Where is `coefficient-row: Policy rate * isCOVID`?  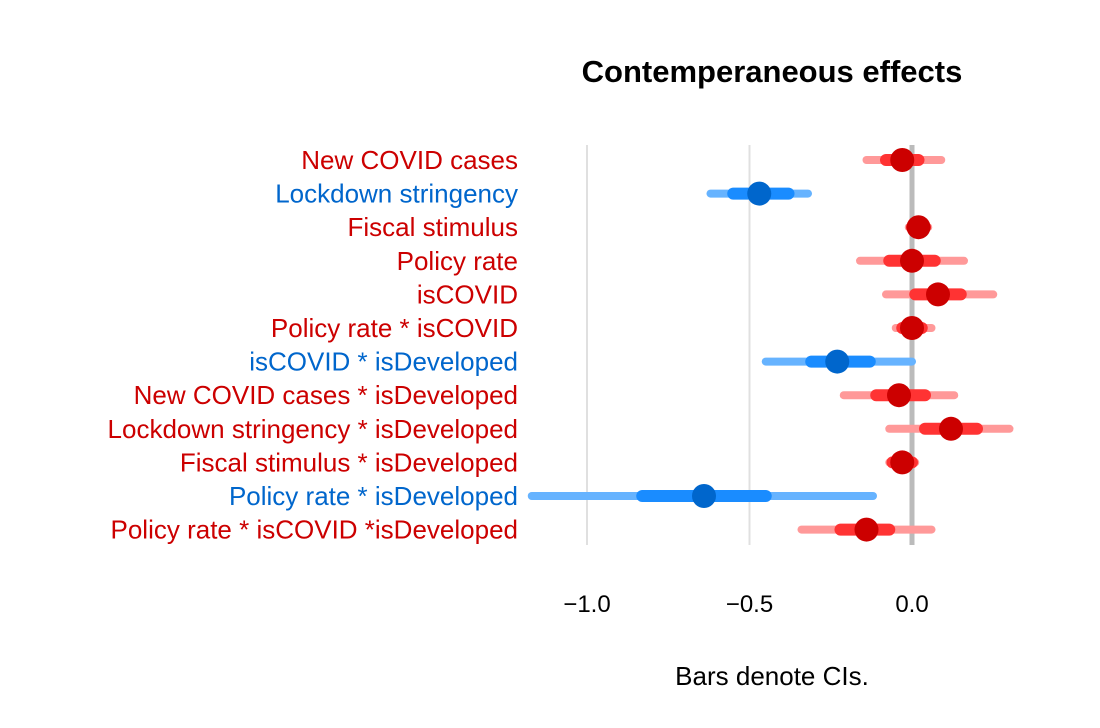
coefficient-row: Policy rate * isCOVID is located at coordinates (603, 328).